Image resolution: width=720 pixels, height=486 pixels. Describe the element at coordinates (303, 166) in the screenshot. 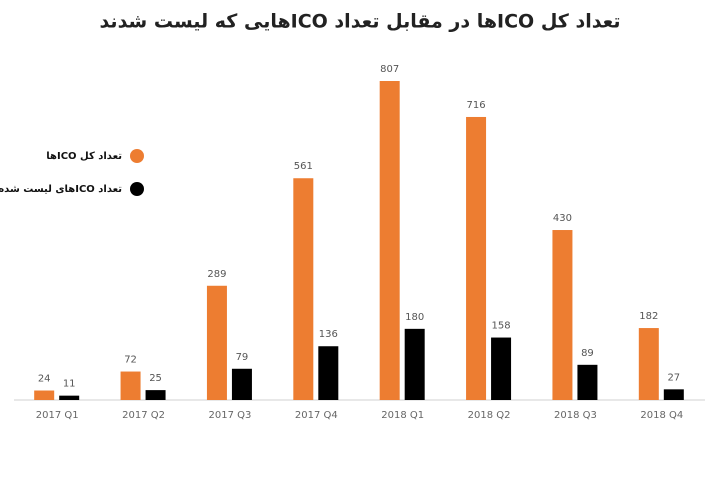

I see `value-label: 561` at that location.